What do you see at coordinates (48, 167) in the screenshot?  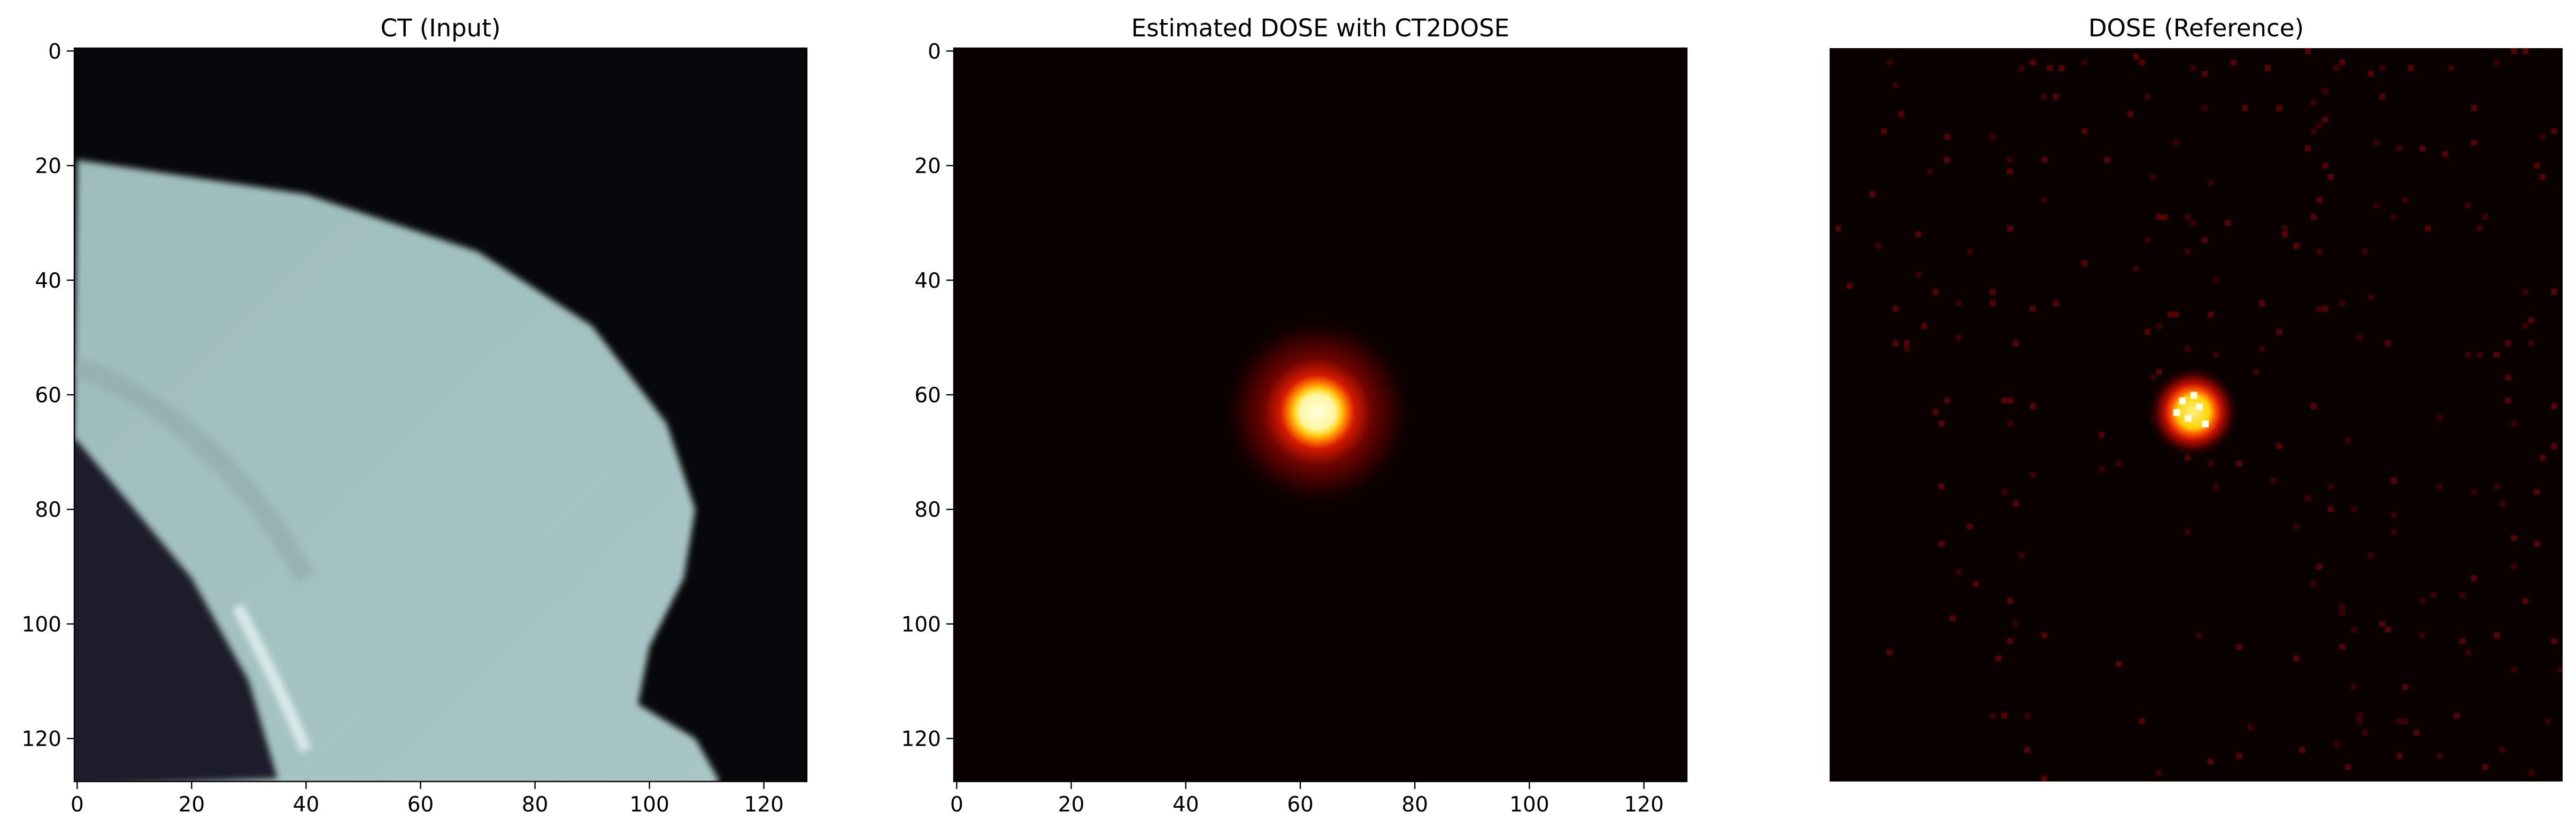 I see `y-tick-label: 20` at bounding box center [48, 167].